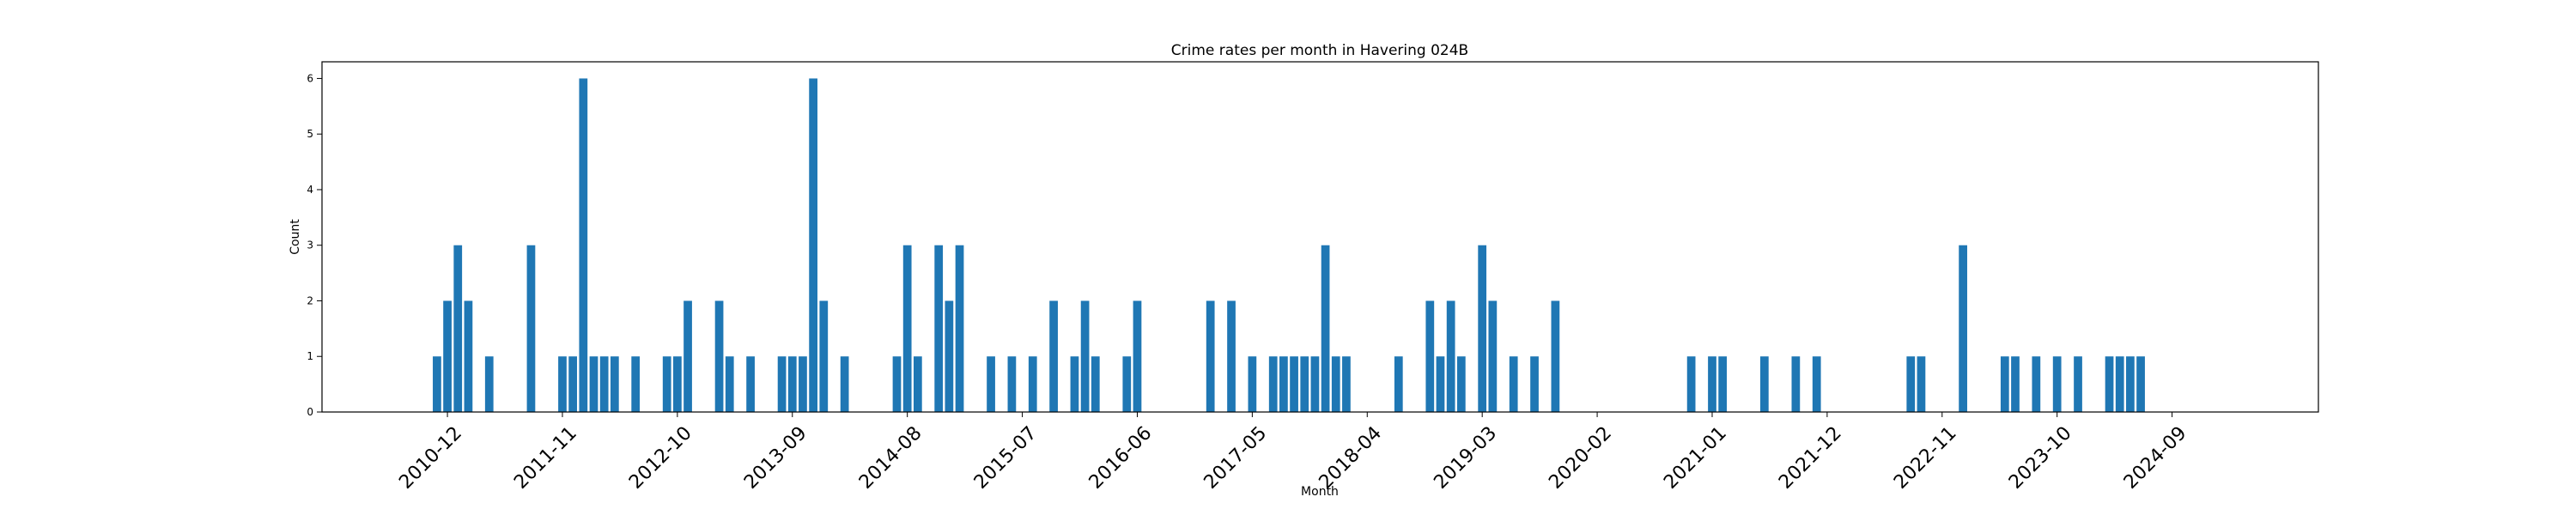 The width and height of the screenshot is (2576, 515). What do you see at coordinates (1580, 458) in the screenshot?
I see `x-tick-label: 2020-02` at bounding box center [1580, 458].